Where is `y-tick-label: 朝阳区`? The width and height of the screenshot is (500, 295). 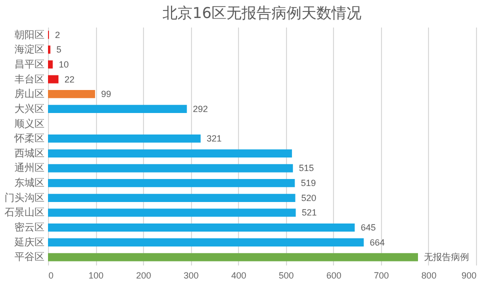
y-tick-label: 朝阳区 is located at coordinates (29, 34).